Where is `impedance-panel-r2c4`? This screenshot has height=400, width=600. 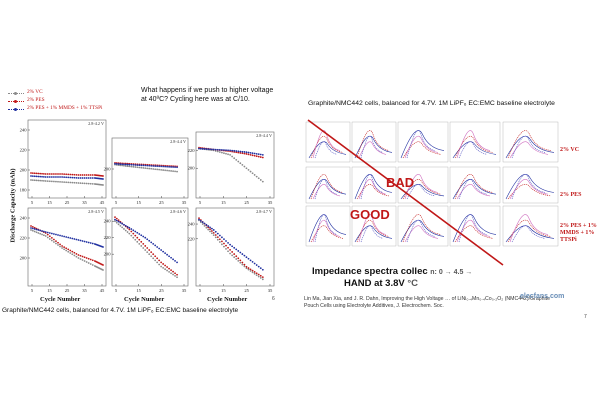
impedance-panel-r2c4 is located at coordinates (475, 185).